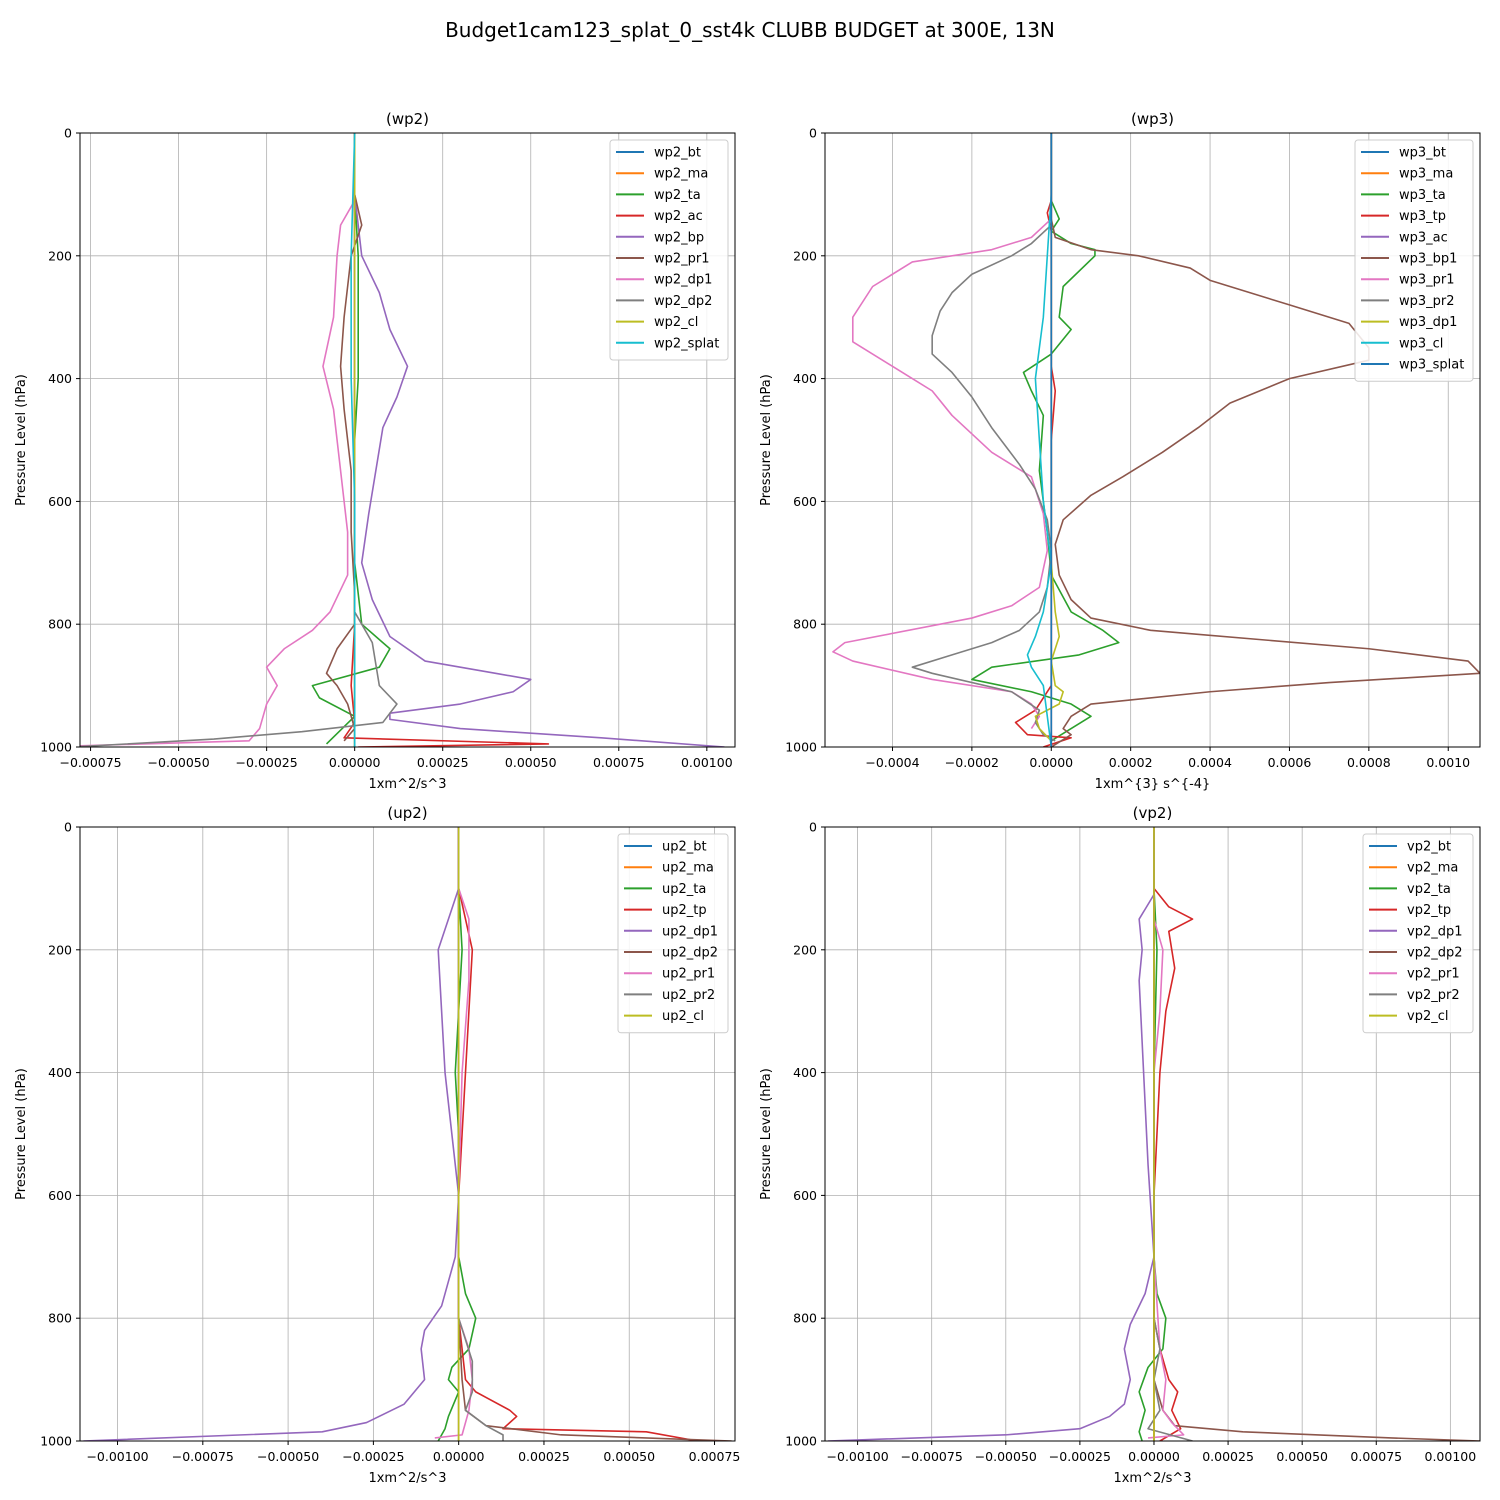  Describe the element at coordinates (1423, 237) in the screenshot. I see `legend-label: wp3_ac` at that location.